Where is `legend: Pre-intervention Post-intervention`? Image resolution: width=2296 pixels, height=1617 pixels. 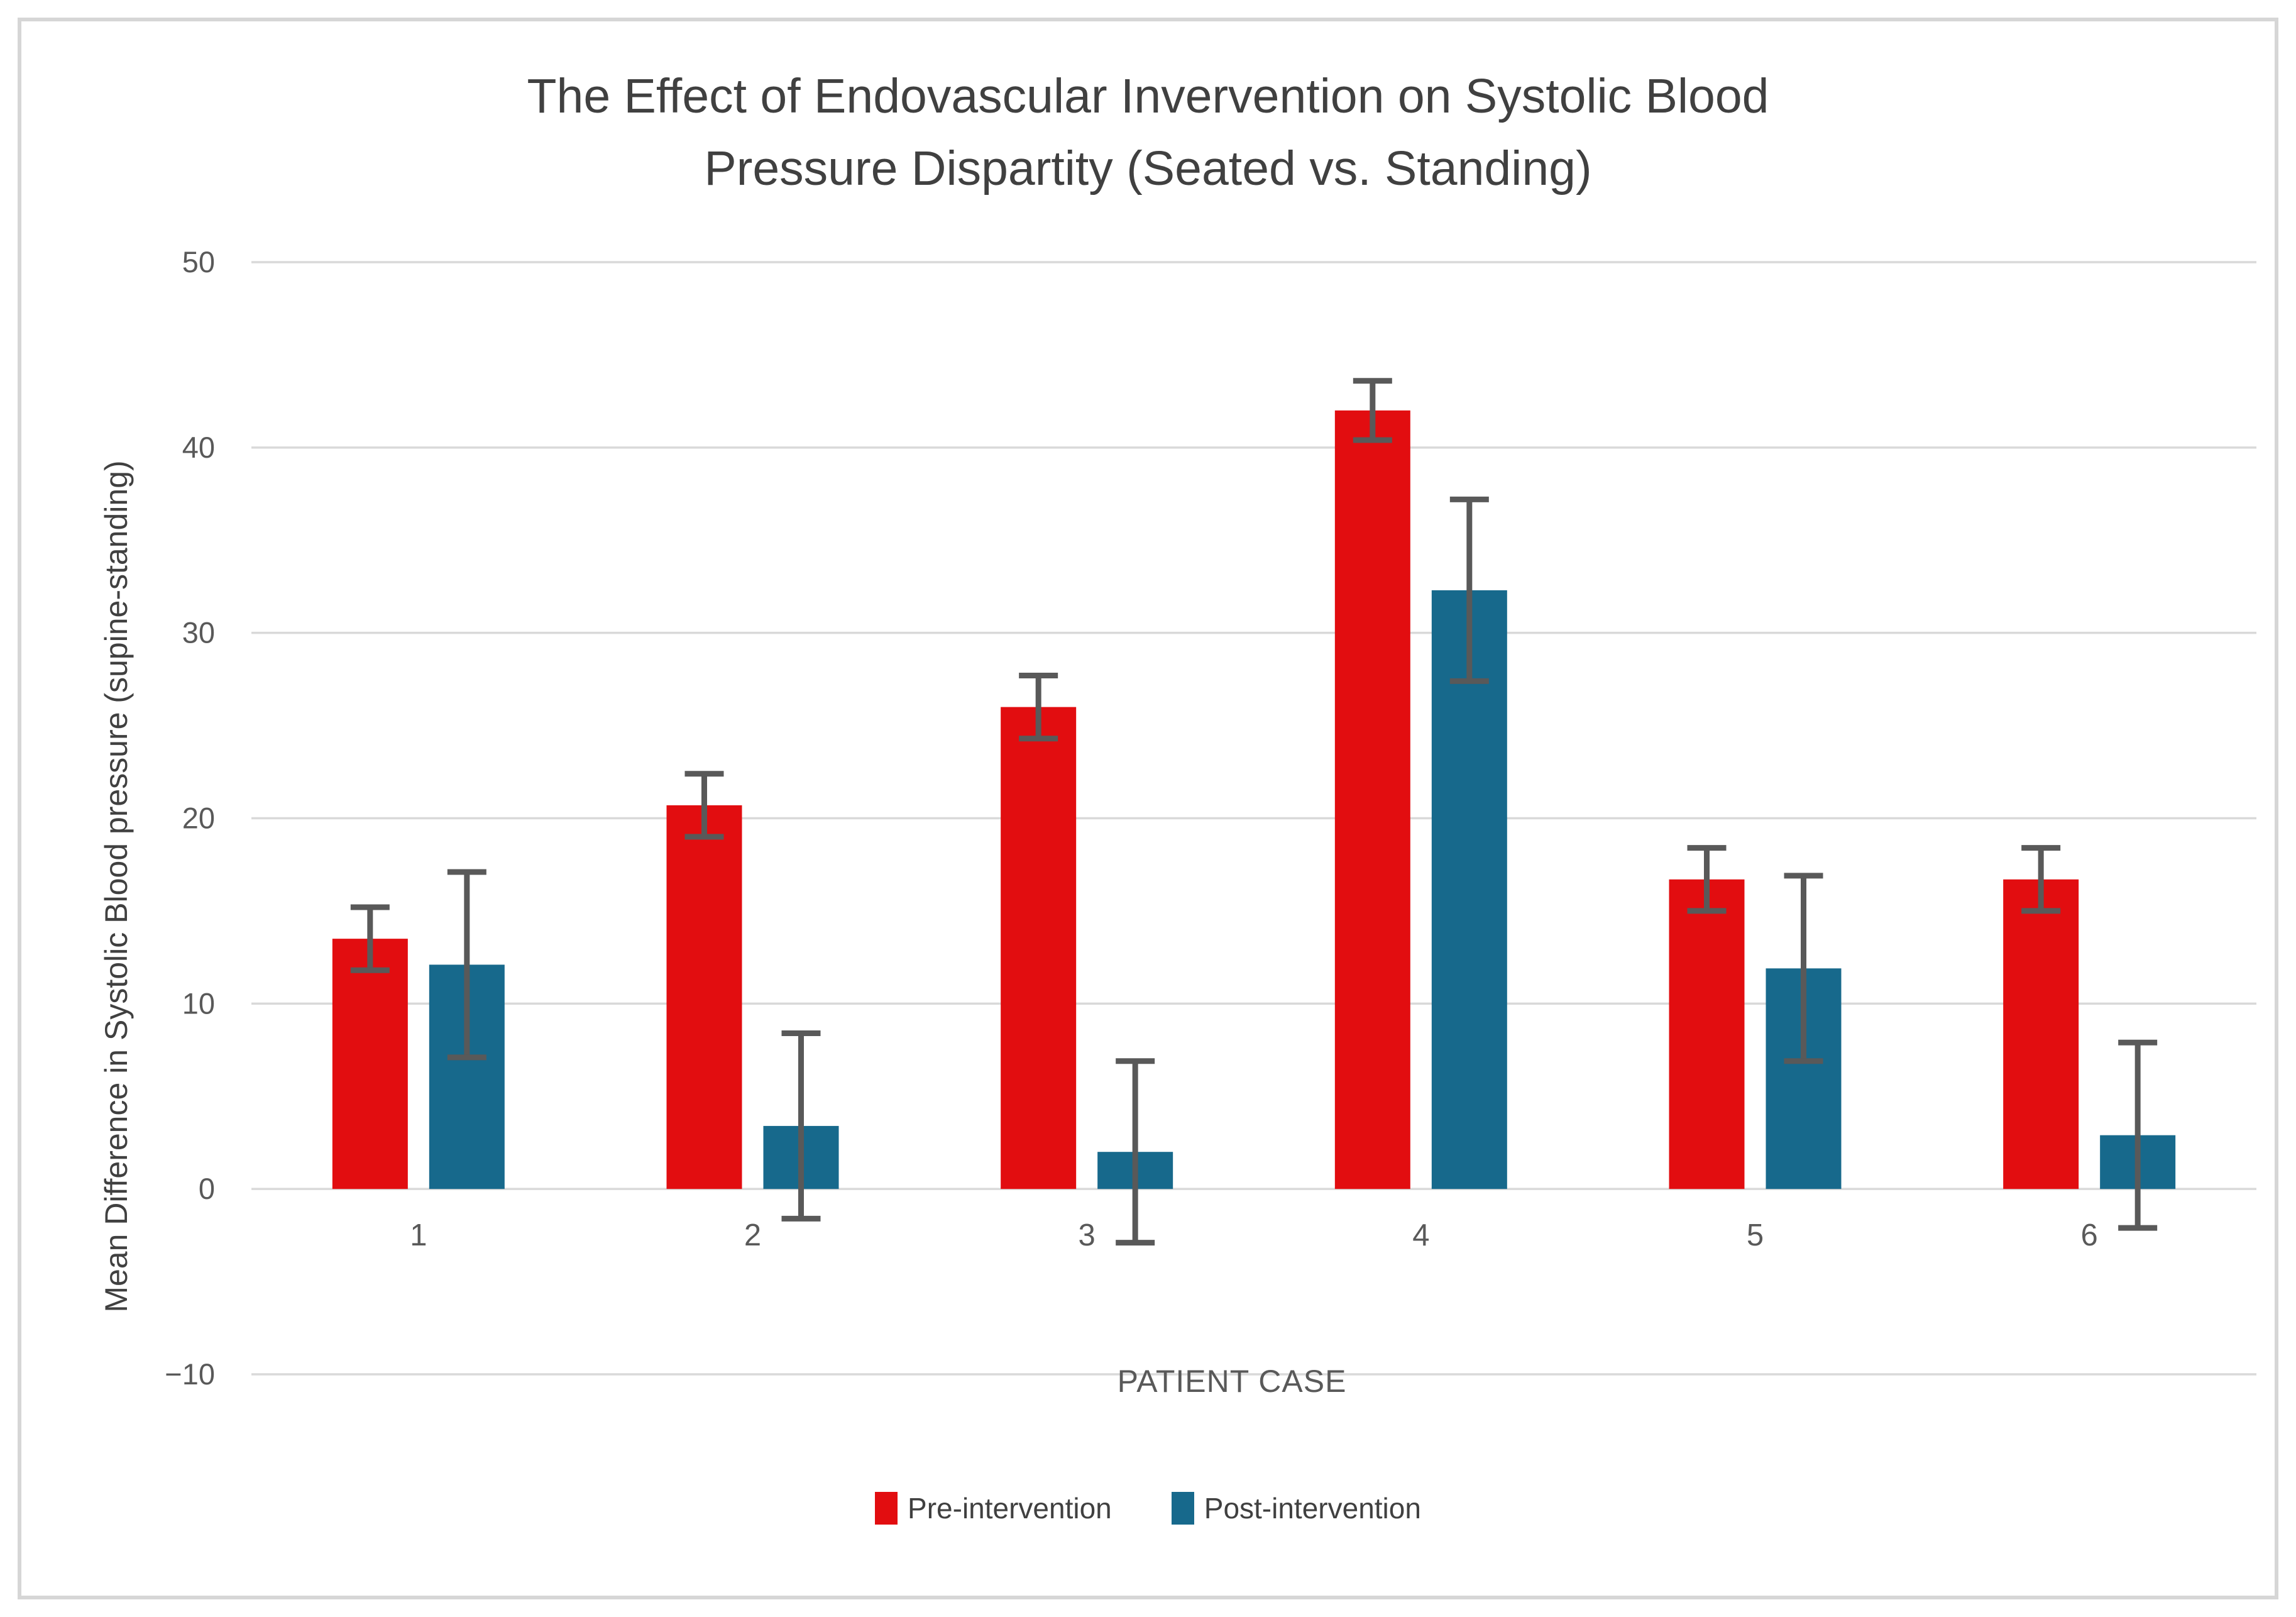
legend: Pre-intervention Post-intervention is located at coordinates (1148, 1508).